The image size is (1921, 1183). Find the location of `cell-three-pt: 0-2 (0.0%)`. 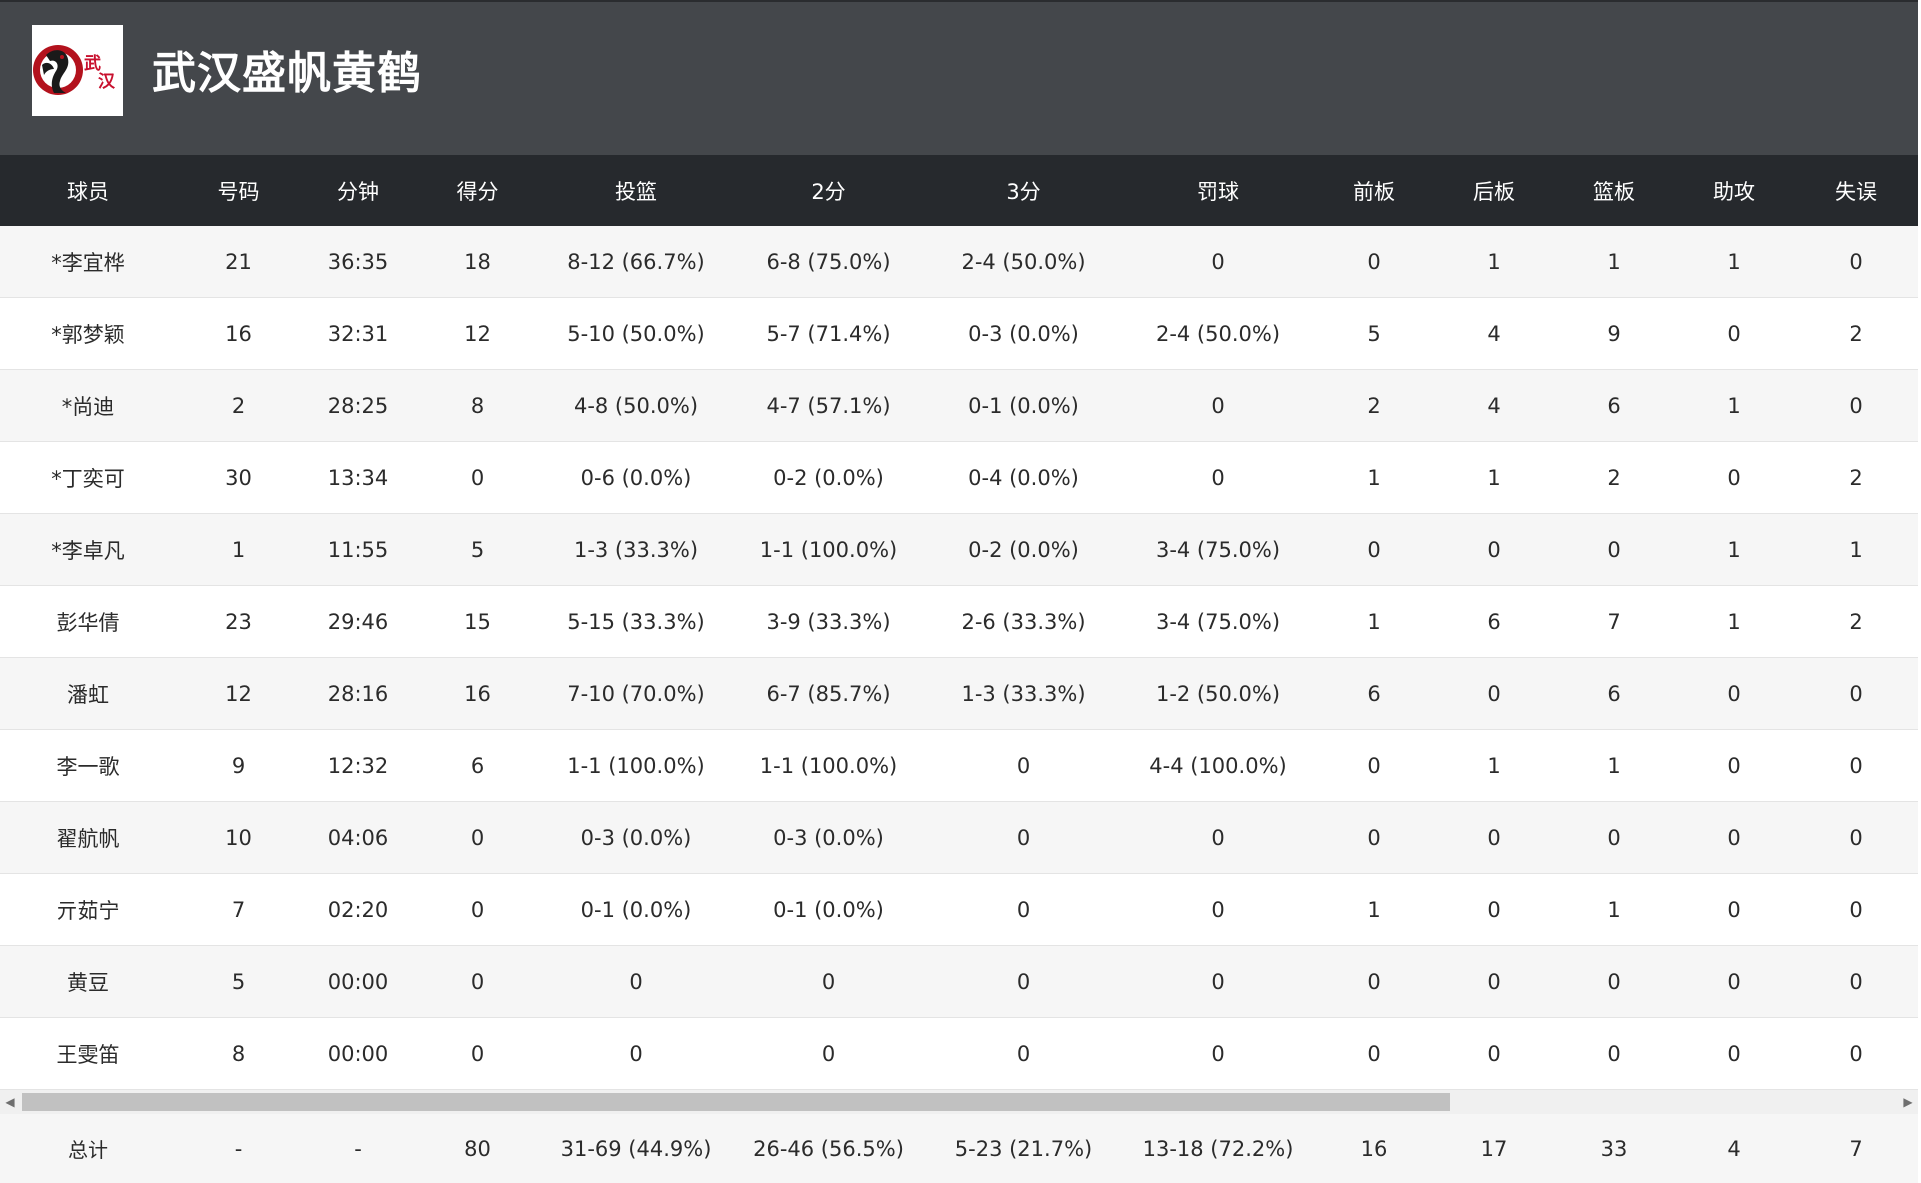

cell-three-pt: 0-2 (0.0%) is located at coordinates (1023, 549).